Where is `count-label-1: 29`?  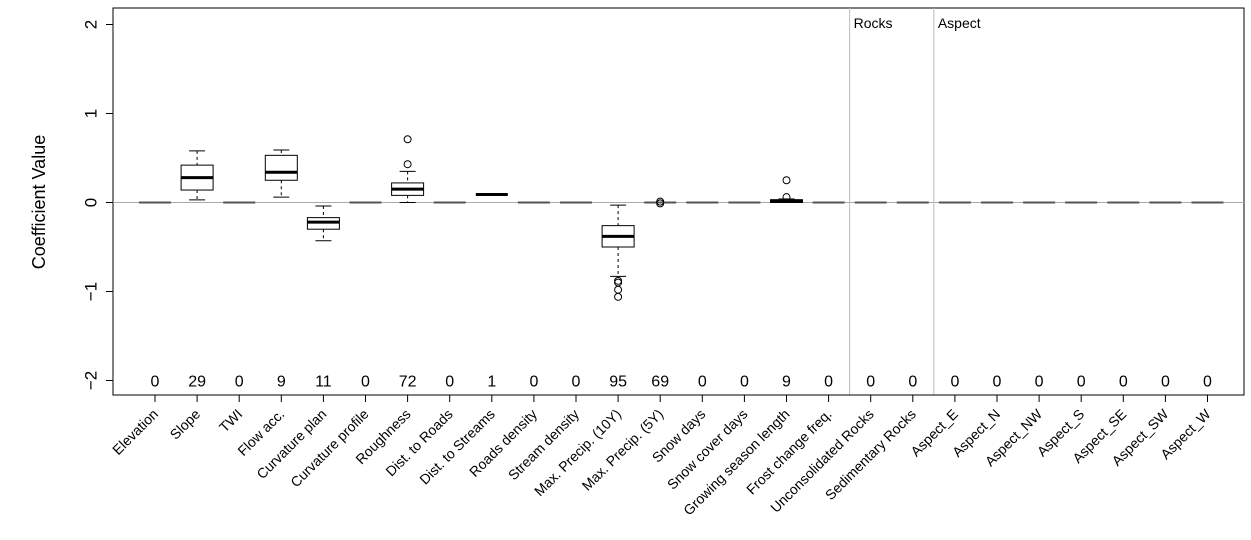
count-label-1: 29 is located at coordinates (197, 382).